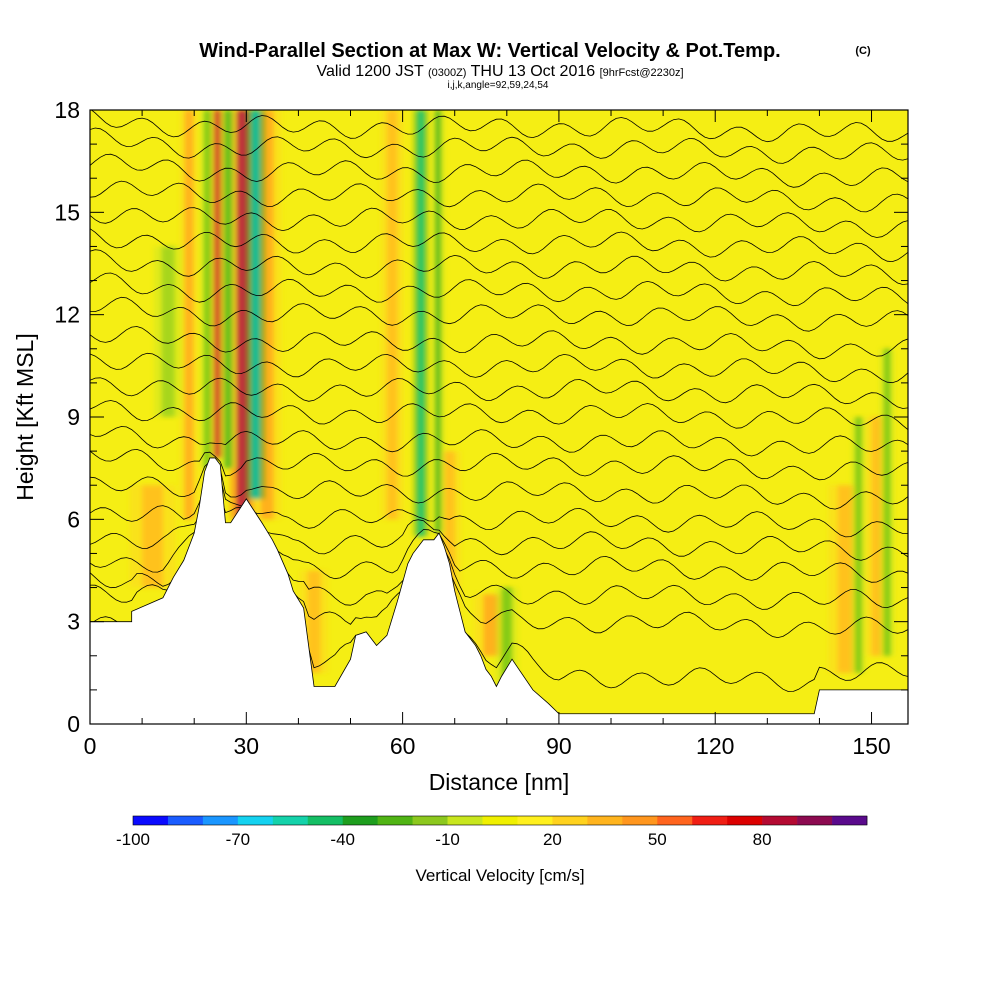 This screenshot has width=1000, height=1000. Describe the element at coordinates (73, 622) in the screenshot. I see `y-tick-label: 3` at that location.